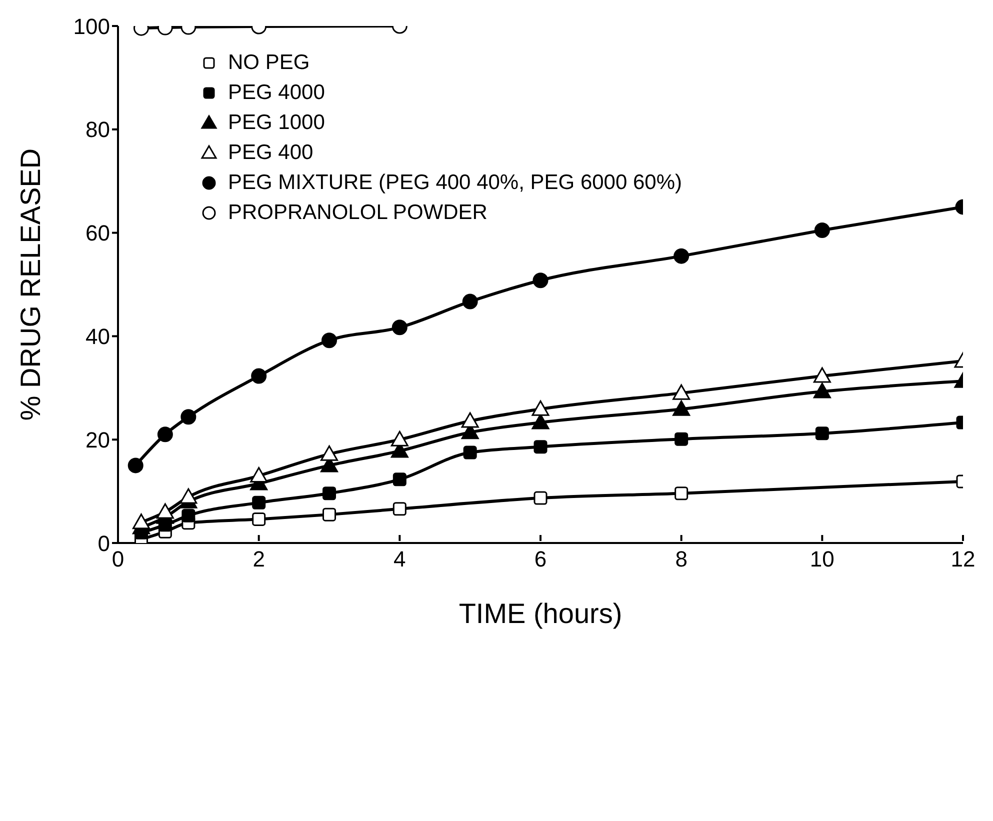 The width and height of the screenshot is (993, 821). I want to click on y-tick-label: 60, so click(98, 233).